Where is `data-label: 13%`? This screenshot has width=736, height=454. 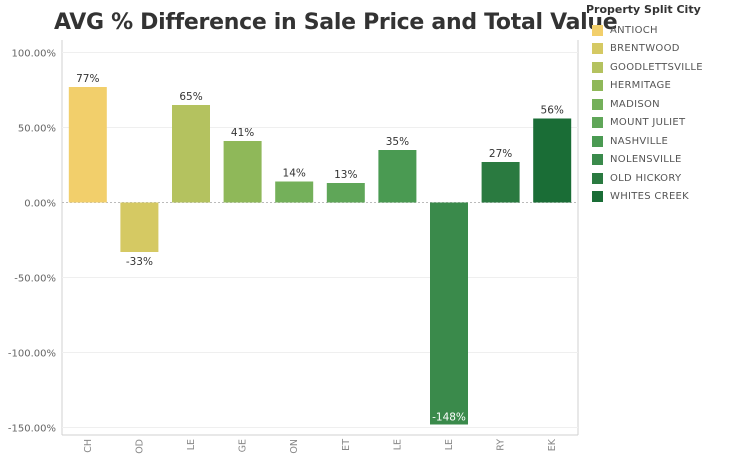
data-label: 13% is located at coordinates (345, 175).